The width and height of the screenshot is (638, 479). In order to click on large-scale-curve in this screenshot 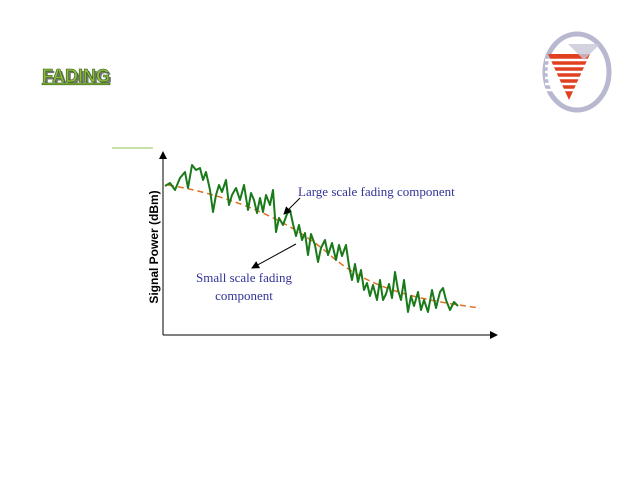, I will do `click(324, 246)`.